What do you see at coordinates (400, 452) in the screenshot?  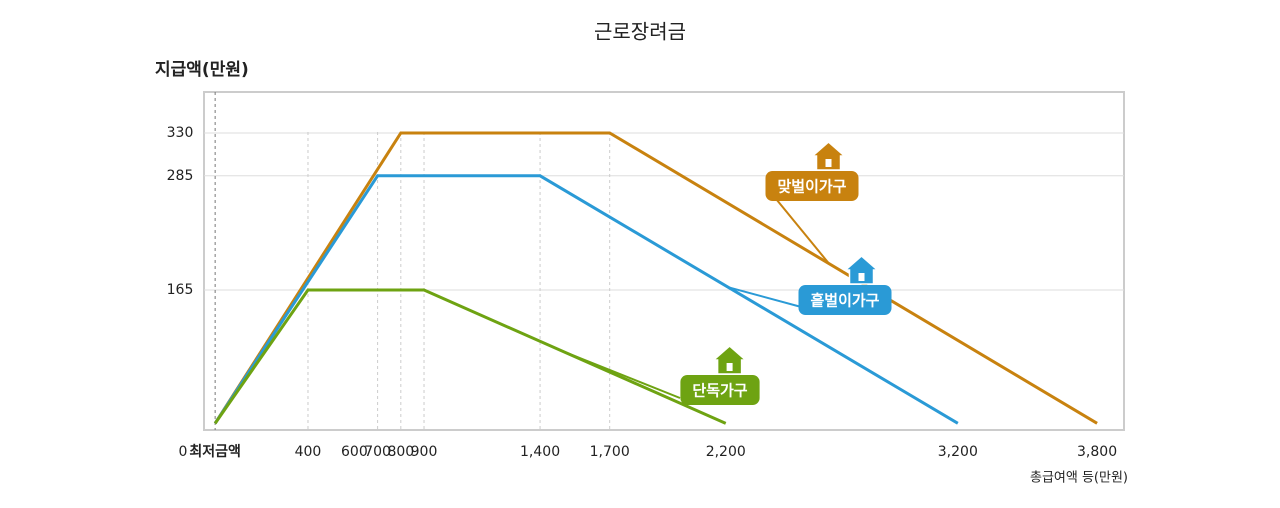 I see `x-tick-label: 800` at bounding box center [400, 452].